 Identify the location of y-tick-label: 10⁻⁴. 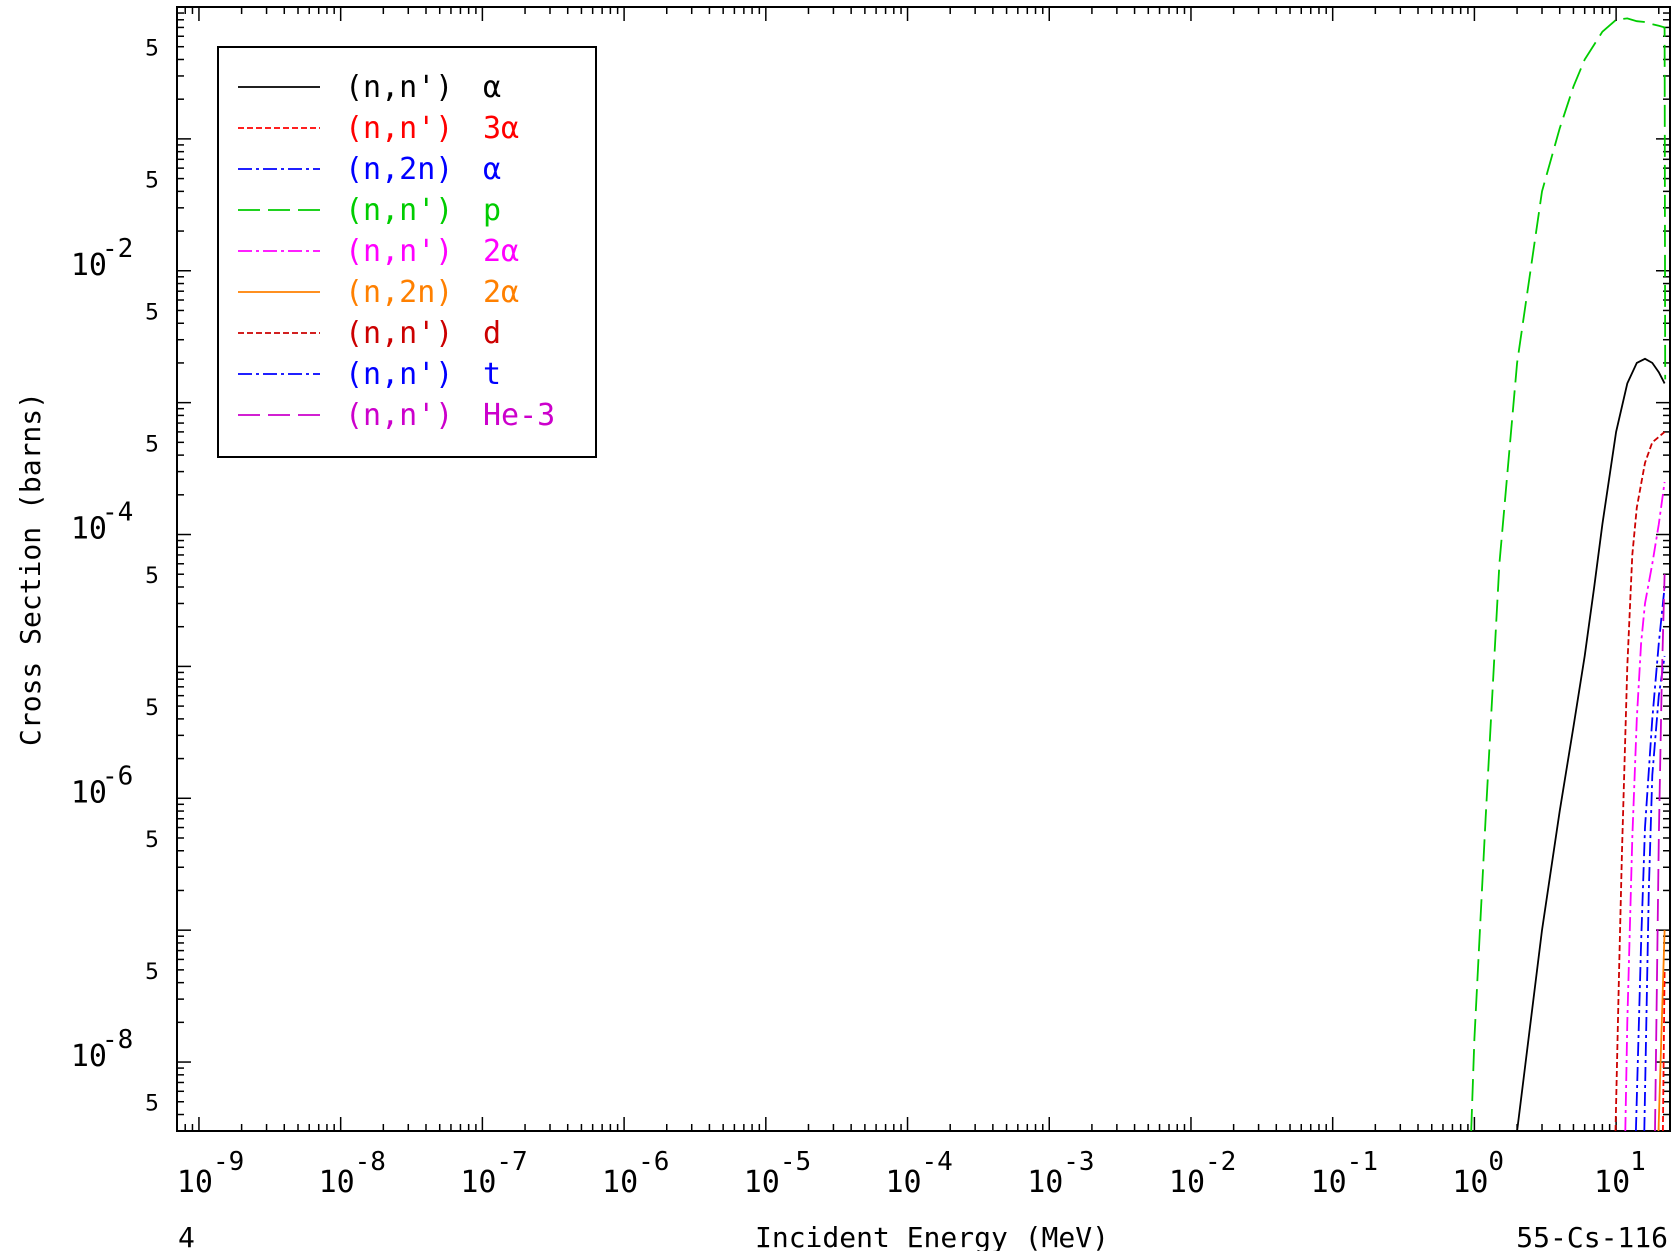
(102, 522).